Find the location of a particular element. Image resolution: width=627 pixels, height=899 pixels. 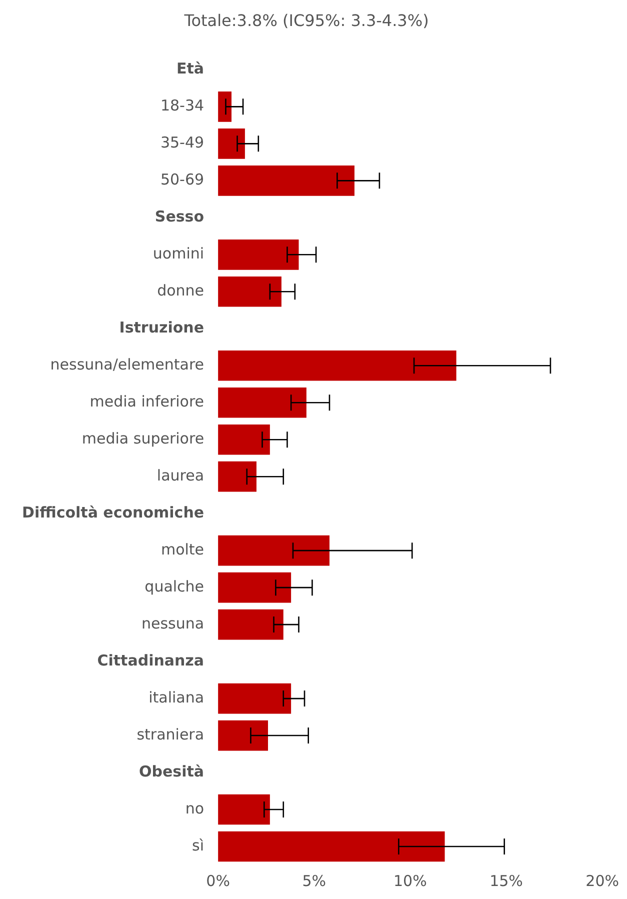

x-tick-label: 15% is located at coordinates (506, 881).